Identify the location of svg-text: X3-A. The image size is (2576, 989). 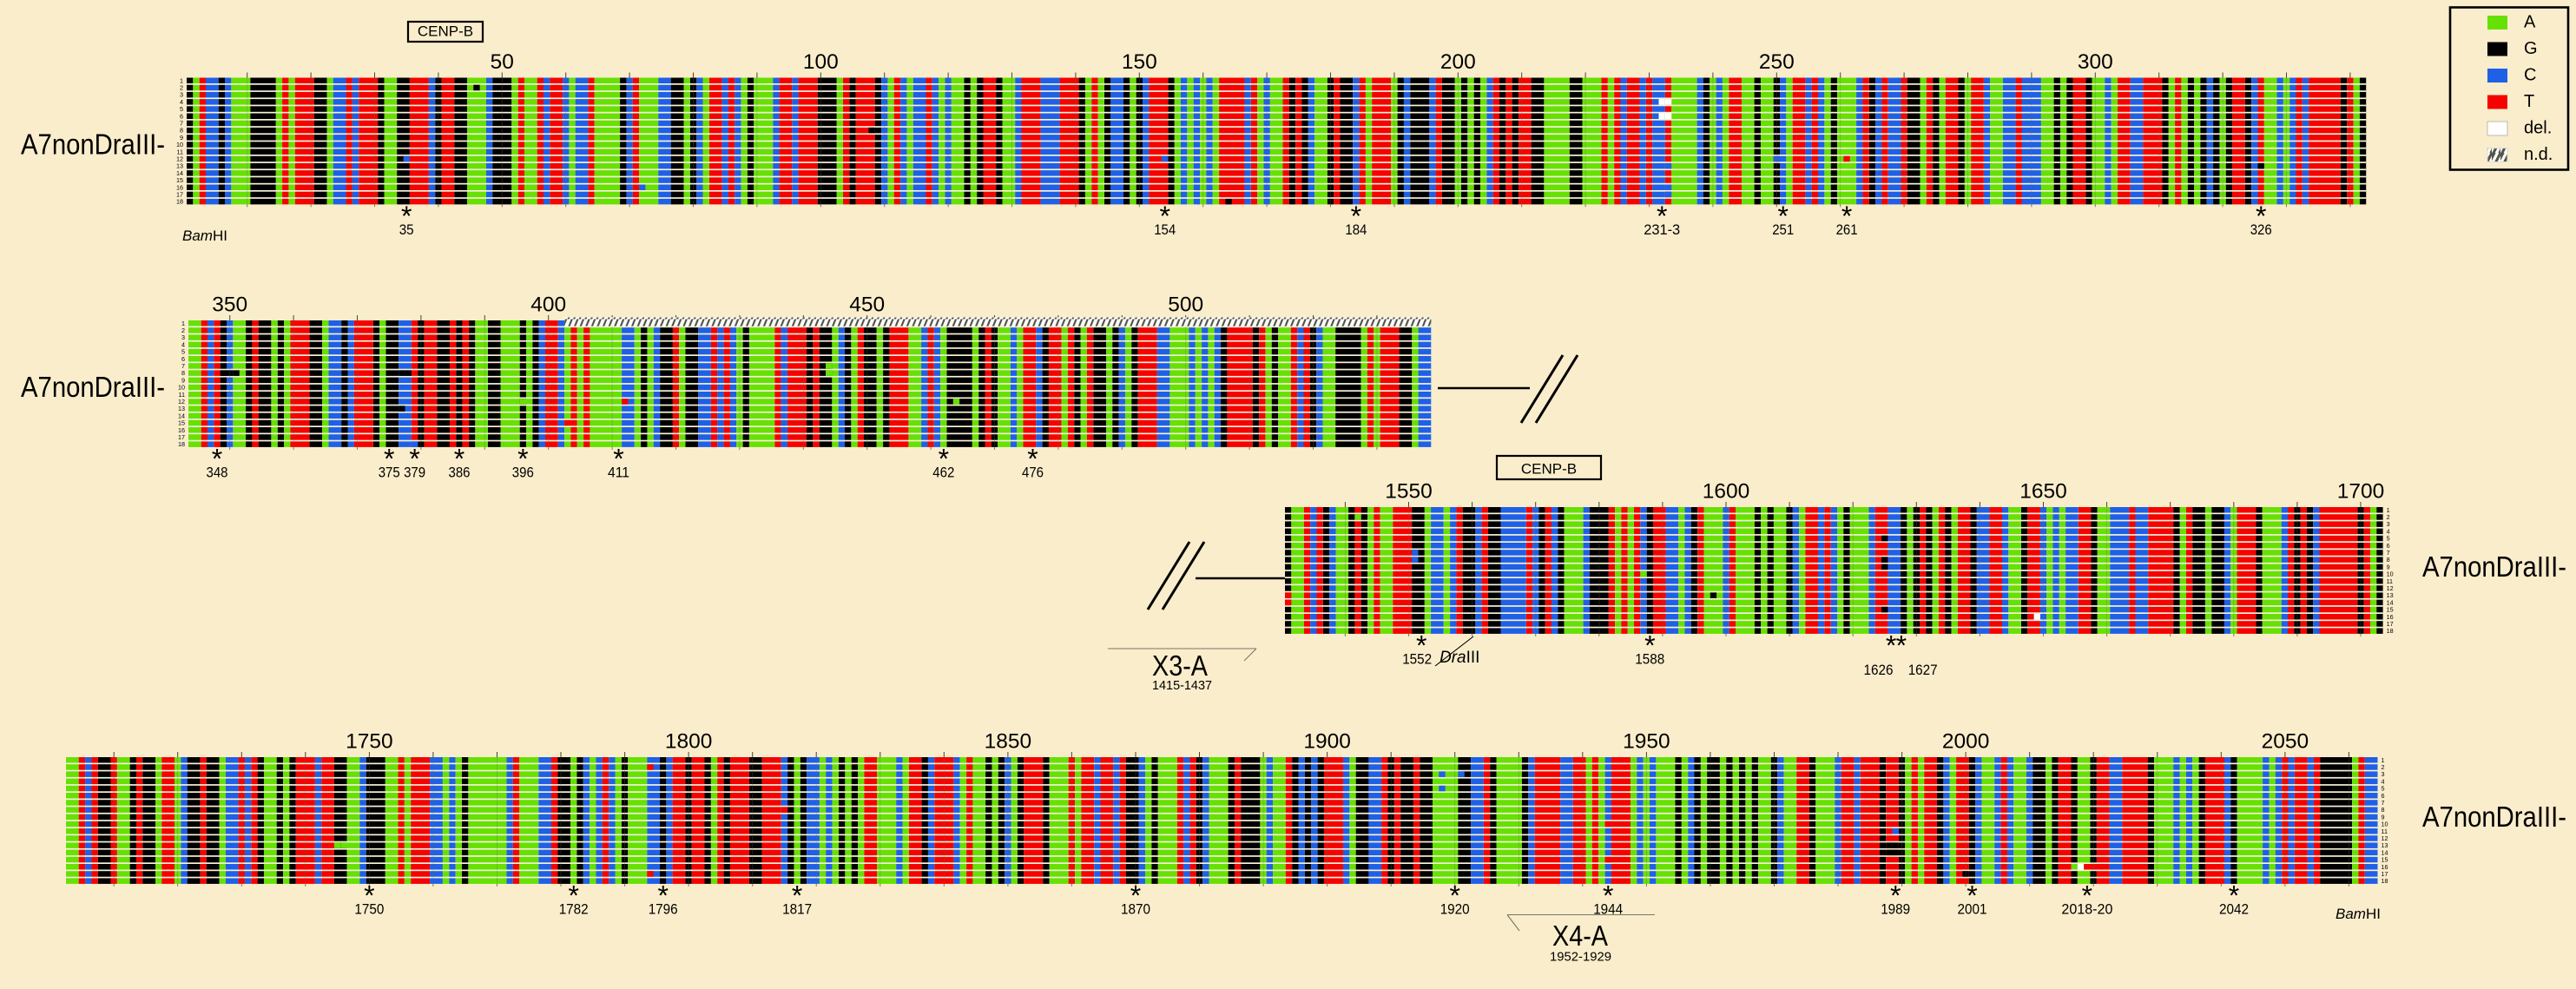
(1180, 665).